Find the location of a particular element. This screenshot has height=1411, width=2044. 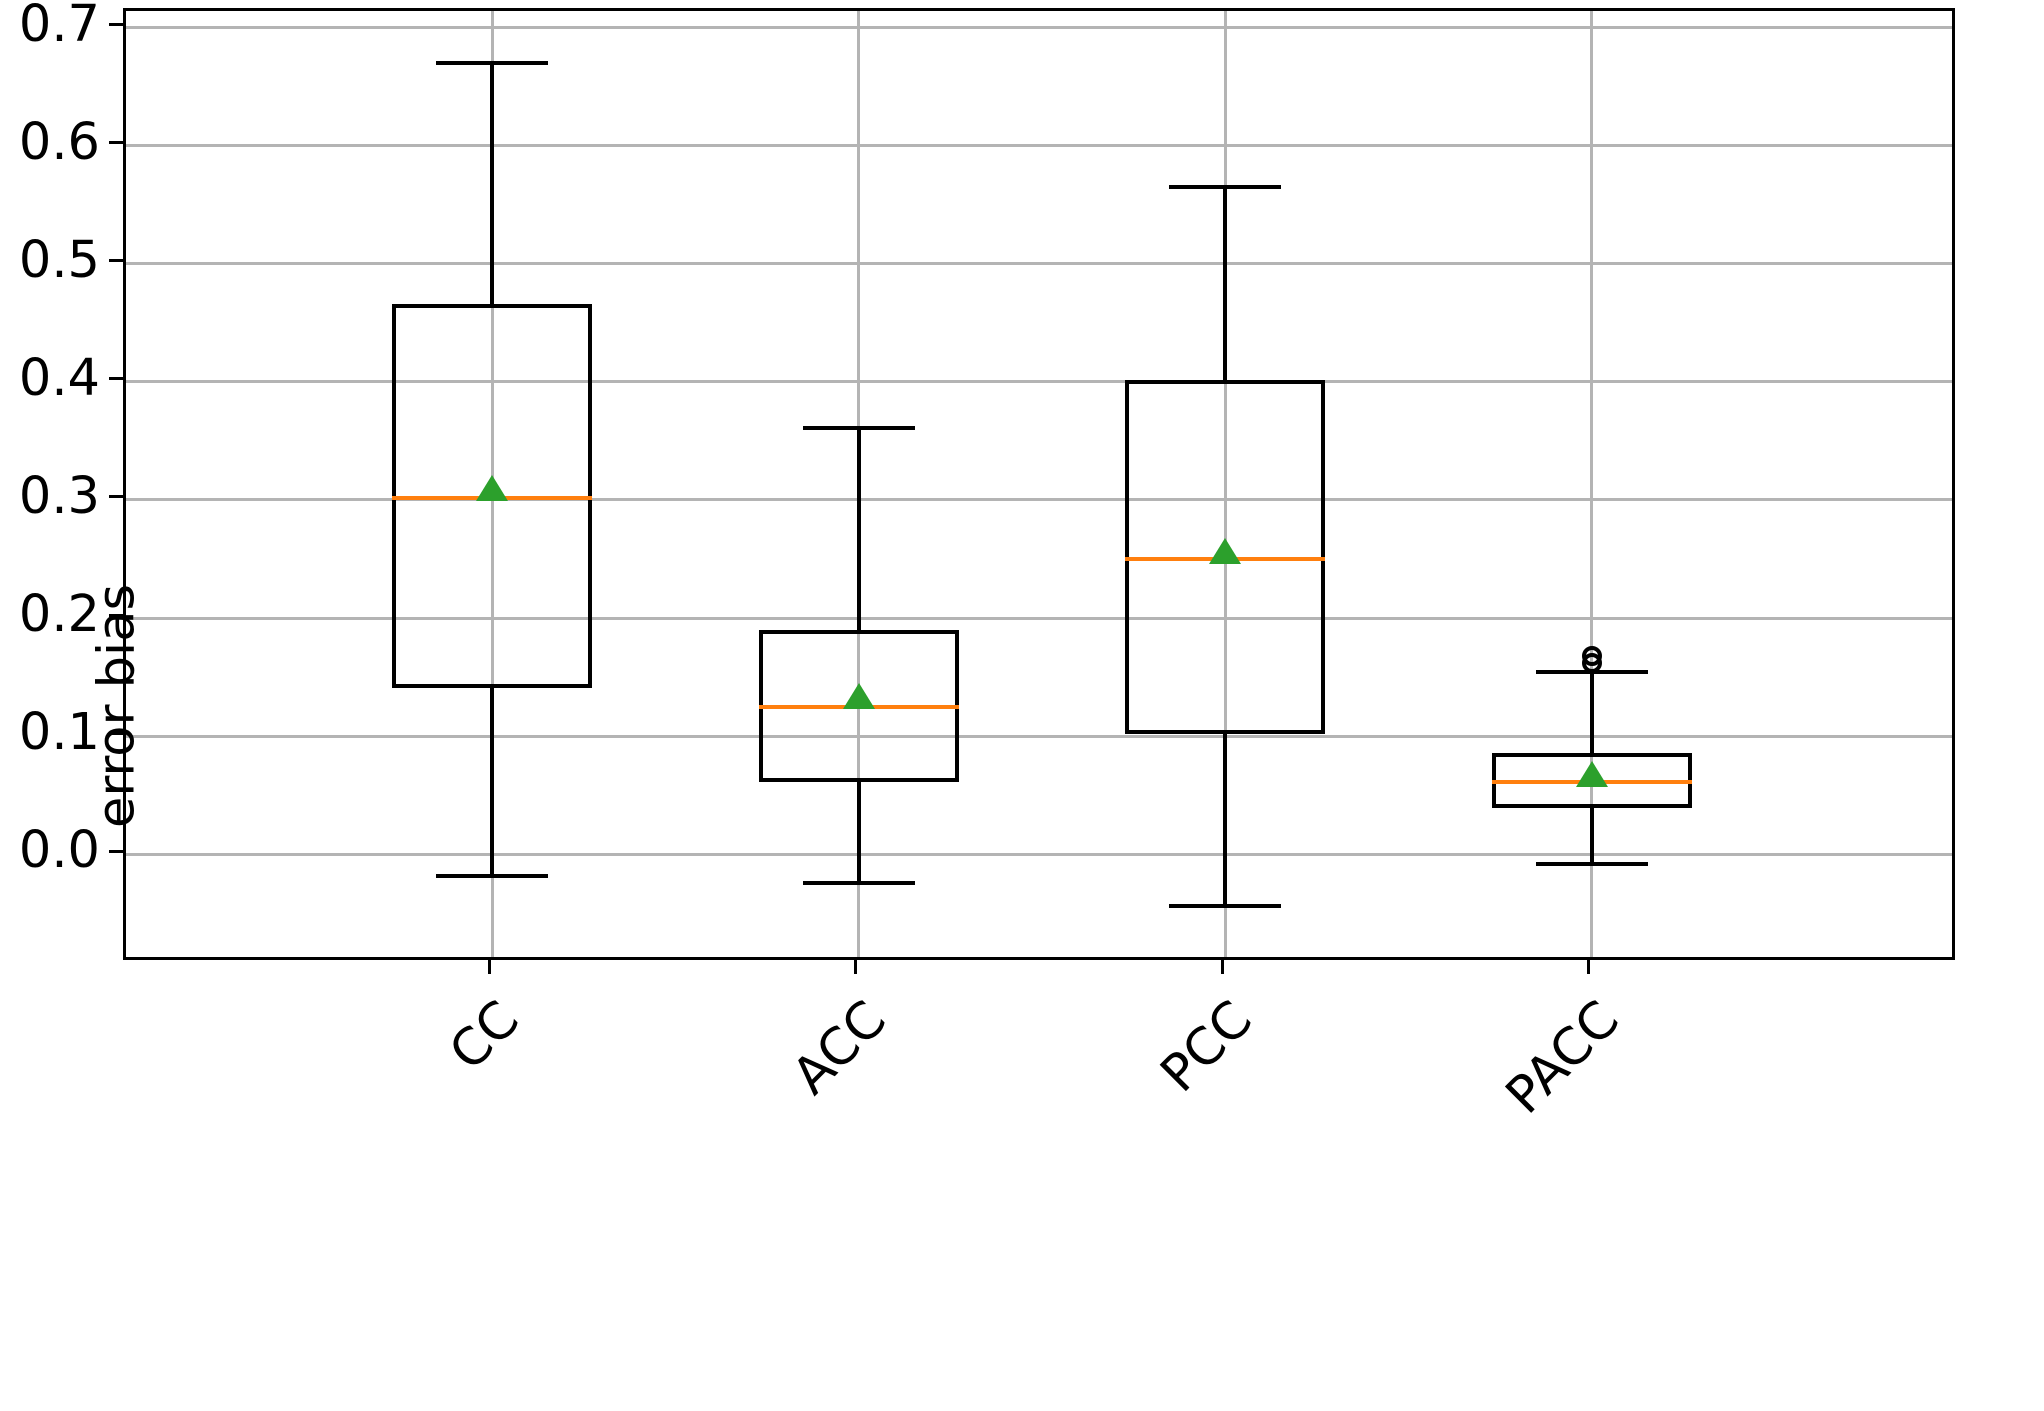

mean-marker-pcc is located at coordinates (1225, 550).